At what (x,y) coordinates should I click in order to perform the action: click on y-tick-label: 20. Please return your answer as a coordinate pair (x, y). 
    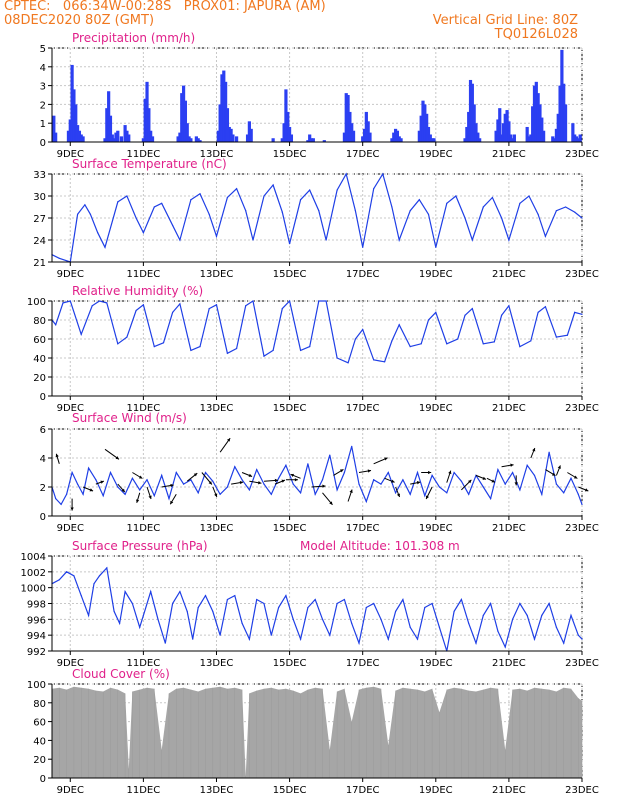
    Looking at the image, I should click on (39, 378).